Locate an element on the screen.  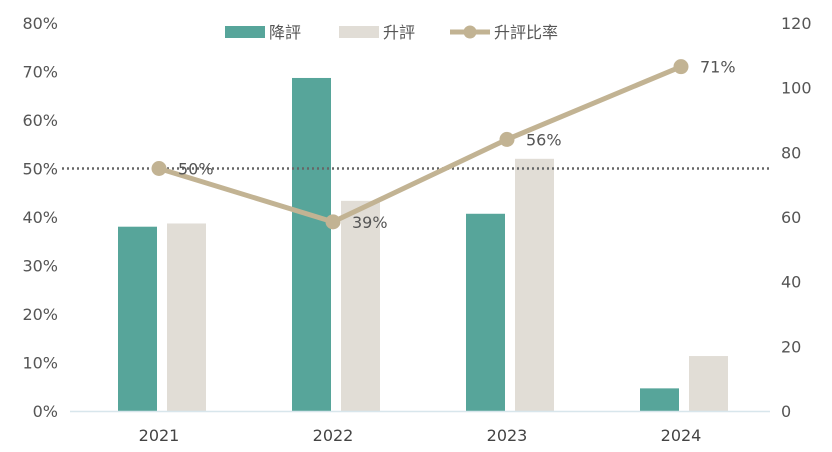
x-tick-label-2021: 2021 is located at coordinates (159, 435).